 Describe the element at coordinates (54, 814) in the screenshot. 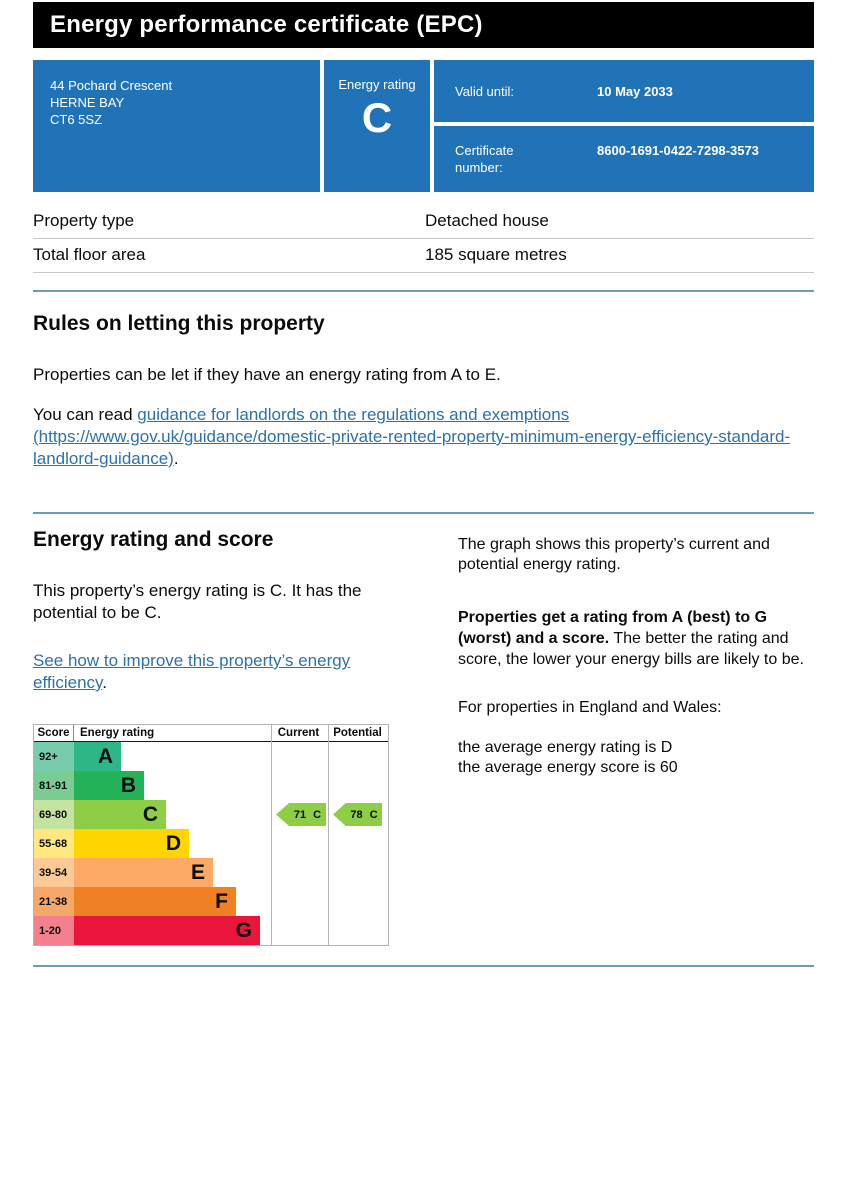

I see `band-score-range: 69-80` at that location.